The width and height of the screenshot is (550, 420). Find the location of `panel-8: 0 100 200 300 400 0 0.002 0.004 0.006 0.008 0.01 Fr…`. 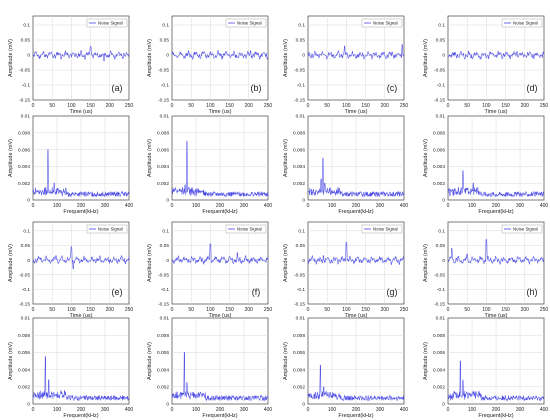

panel-8: 0 100 200 300 400 0 0.002 0.004 0.006 0.008 0.01 Fr… is located at coordinates (485, 164).